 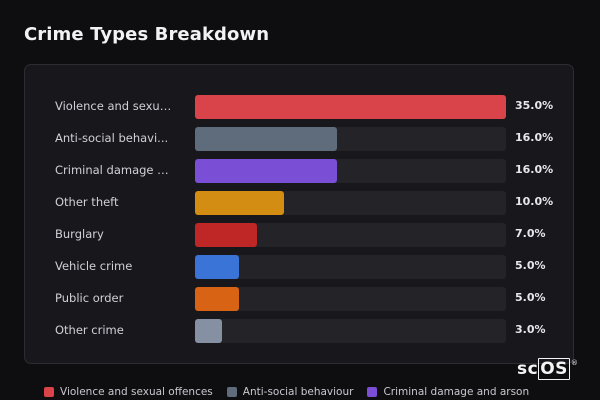 What do you see at coordinates (456, 392) in the screenshot?
I see `legend-label: Criminal damage and arson` at bounding box center [456, 392].